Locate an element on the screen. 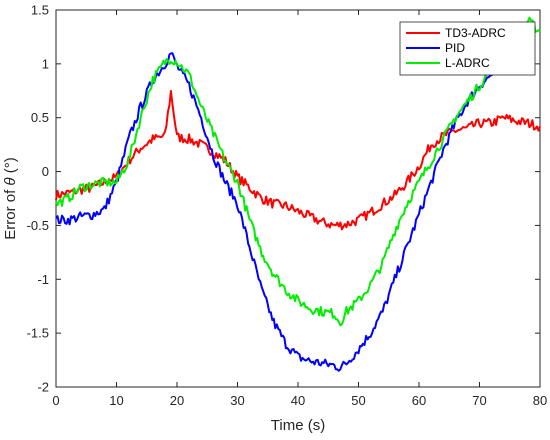  y-tick-label: -0.5 is located at coordinates (38, 225).